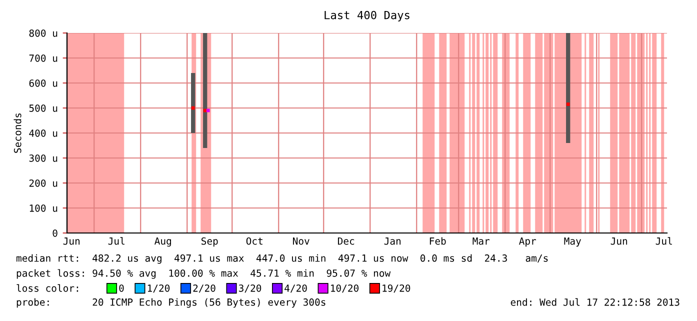  I want to click on x-tick-label: Mar, so click(481, 241).